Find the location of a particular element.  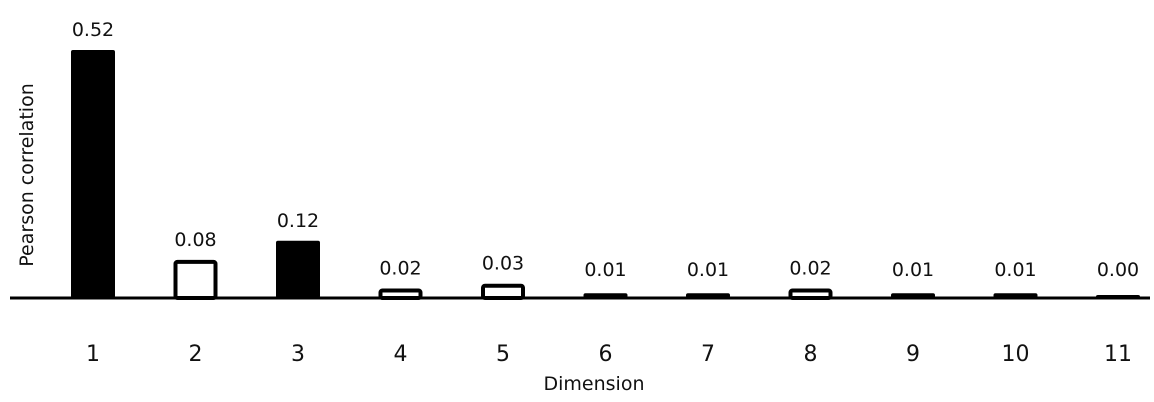

x-tick-9: 9 is located at coordinates (913, 354).